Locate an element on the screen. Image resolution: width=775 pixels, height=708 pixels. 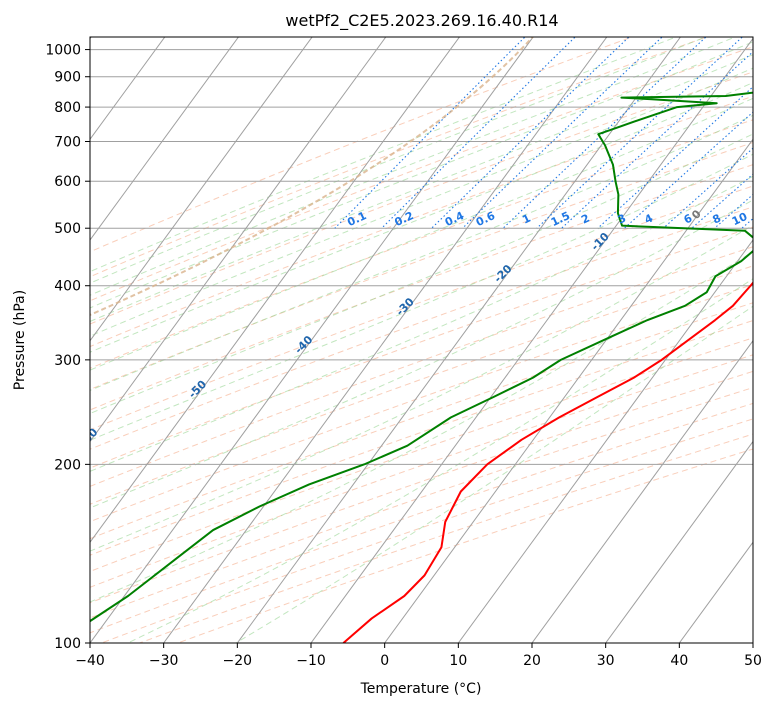
y-tick-label: 100 is located at coordinates (67, 644).